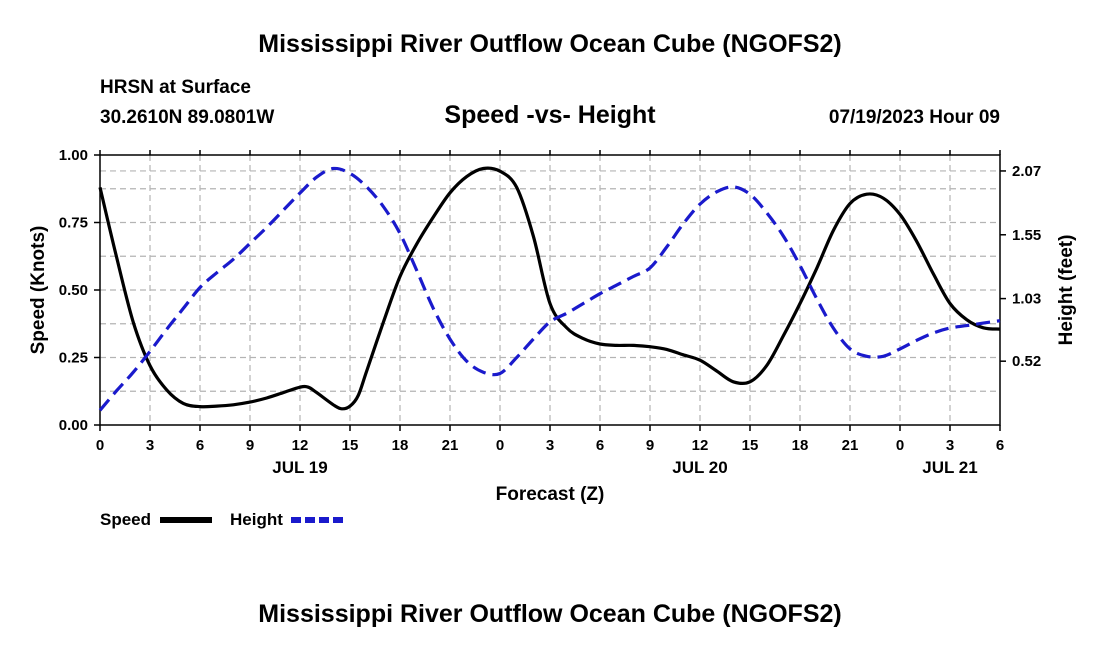  What do you see at coordinates (1026, 235) in the screenshot?
I see `y2-tick-label: 1.55` at bounding box center [1026, 235].